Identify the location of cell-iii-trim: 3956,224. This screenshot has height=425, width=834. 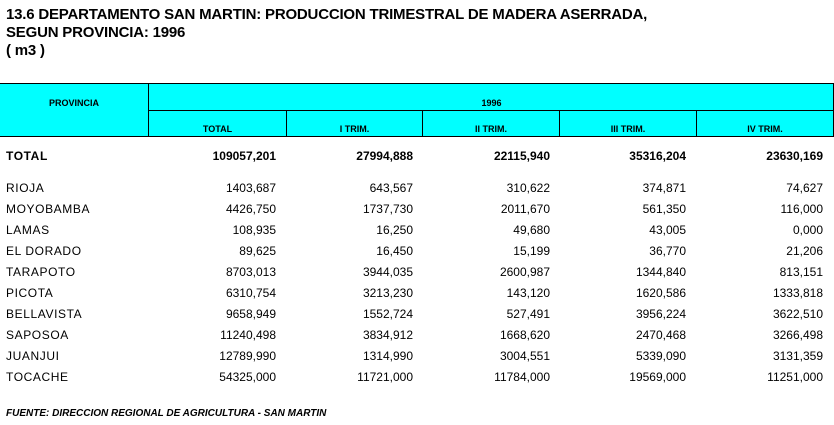
(660, 314).